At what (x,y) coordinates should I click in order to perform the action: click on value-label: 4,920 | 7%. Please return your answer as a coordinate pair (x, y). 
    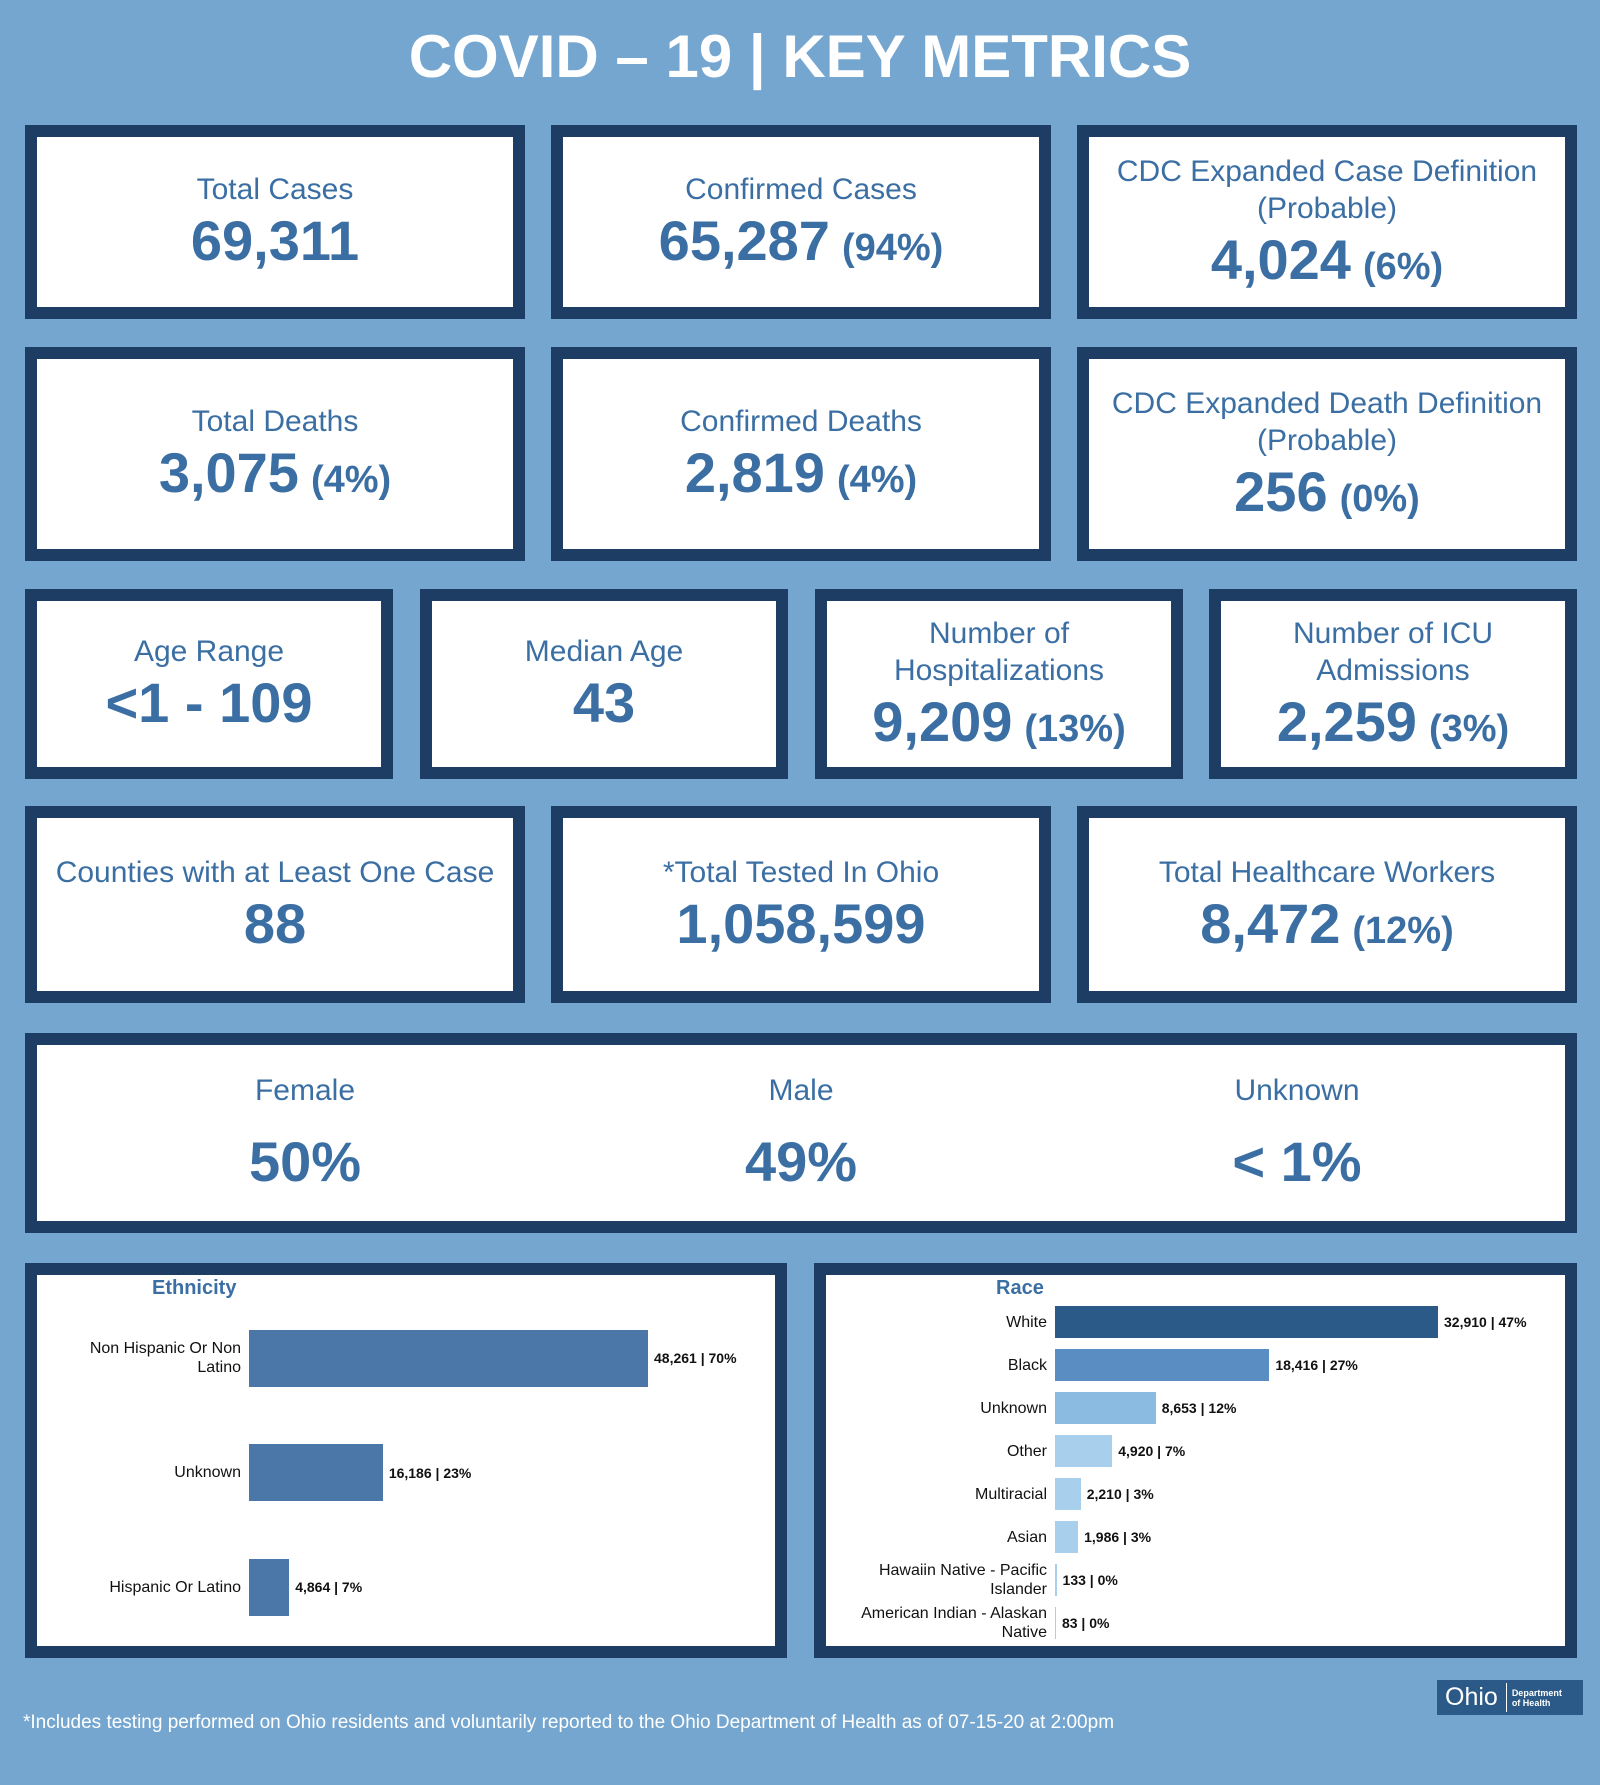
    Looking at the image, I should click on (1152, 1451).